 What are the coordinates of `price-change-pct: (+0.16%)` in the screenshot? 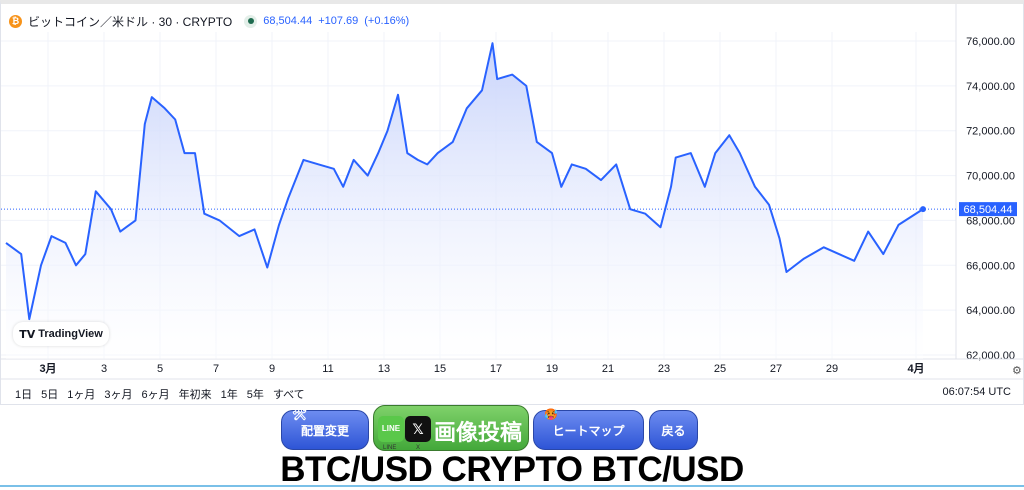 It's located at (386, 21).